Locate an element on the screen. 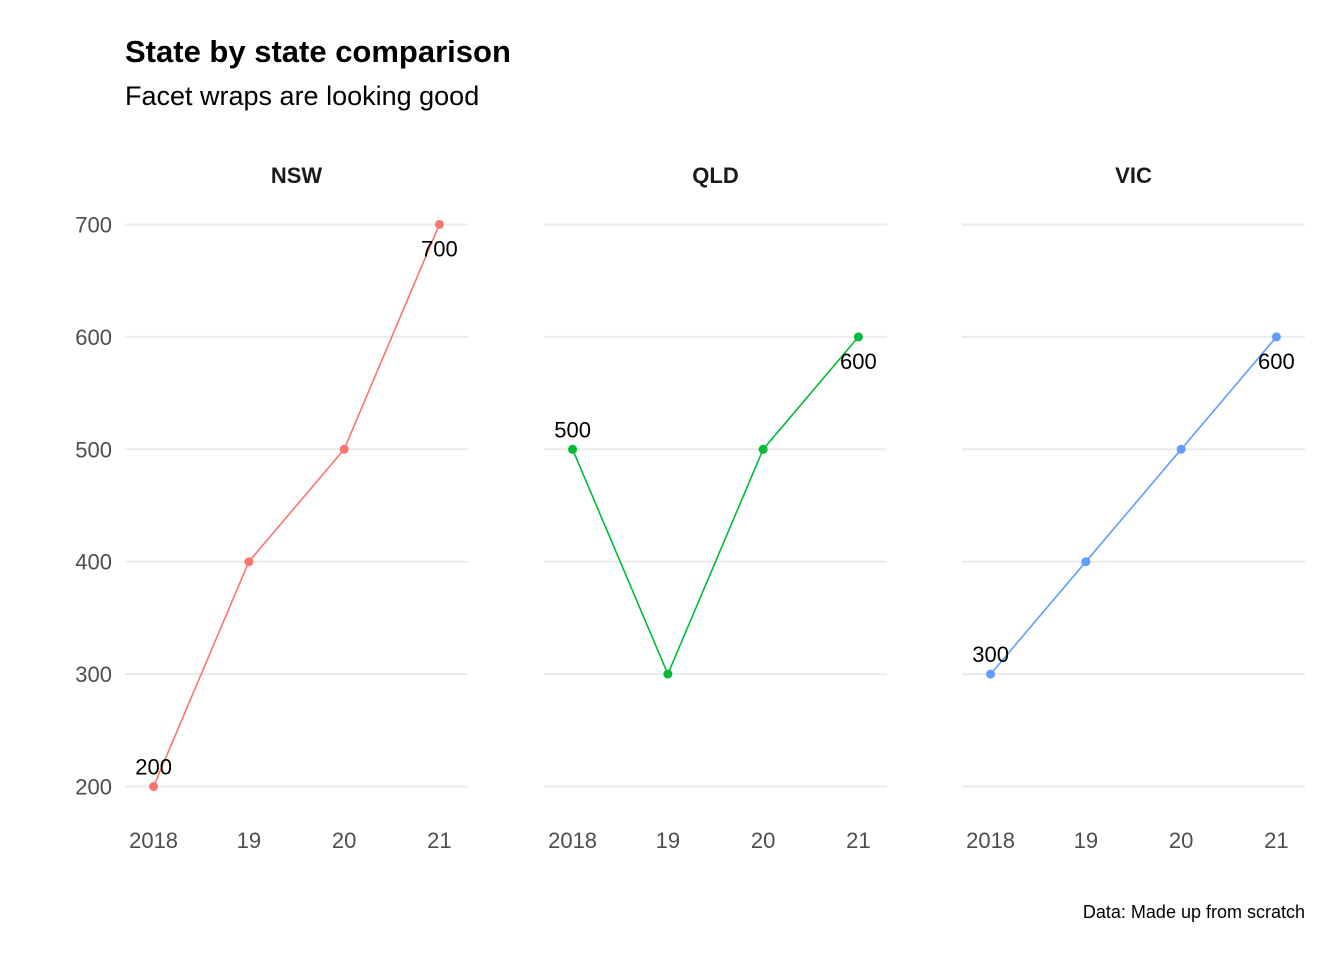 The width and height of the screenshot is (1344, 960). series-line-nsw is located at coordinates (296, 505).